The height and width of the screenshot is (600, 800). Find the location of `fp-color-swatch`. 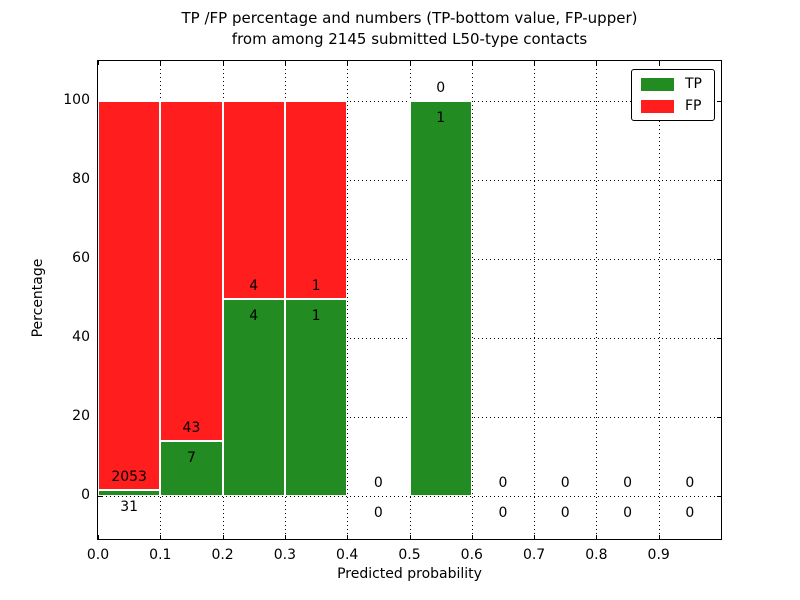

fp-color-swatch is located at coordinates (657, 106).